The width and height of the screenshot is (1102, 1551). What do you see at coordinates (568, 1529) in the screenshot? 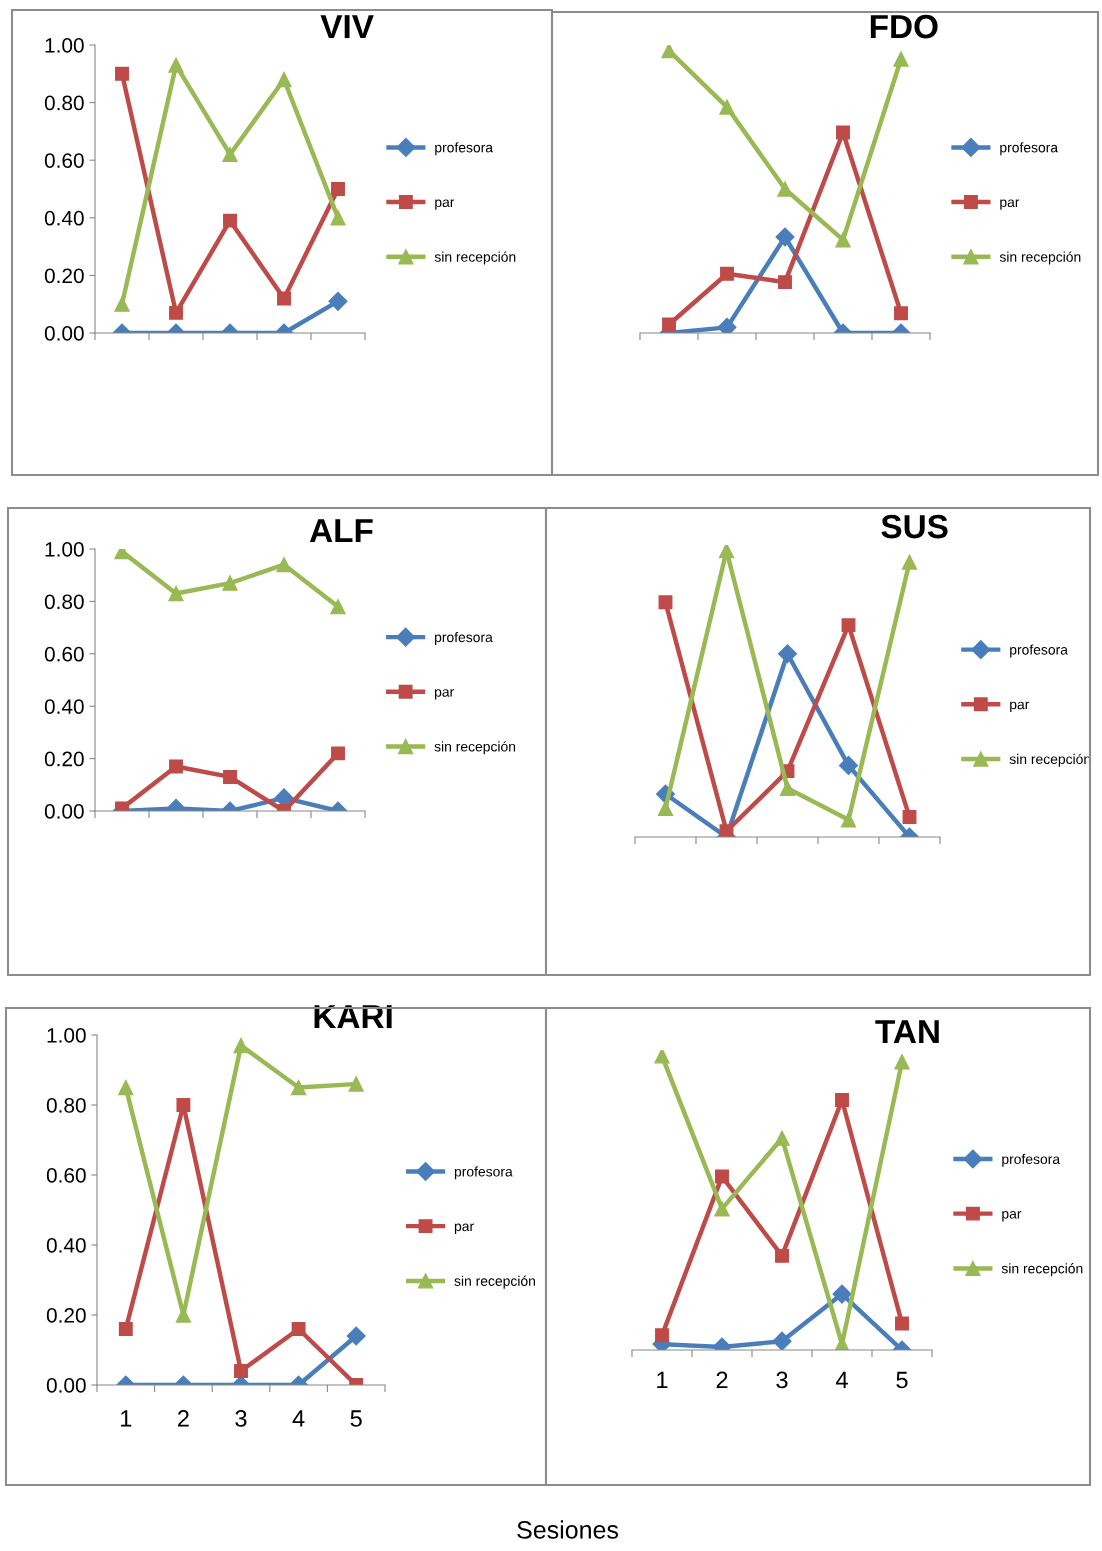
I see `text: Sesiones` at bounding box center [568, 1529].